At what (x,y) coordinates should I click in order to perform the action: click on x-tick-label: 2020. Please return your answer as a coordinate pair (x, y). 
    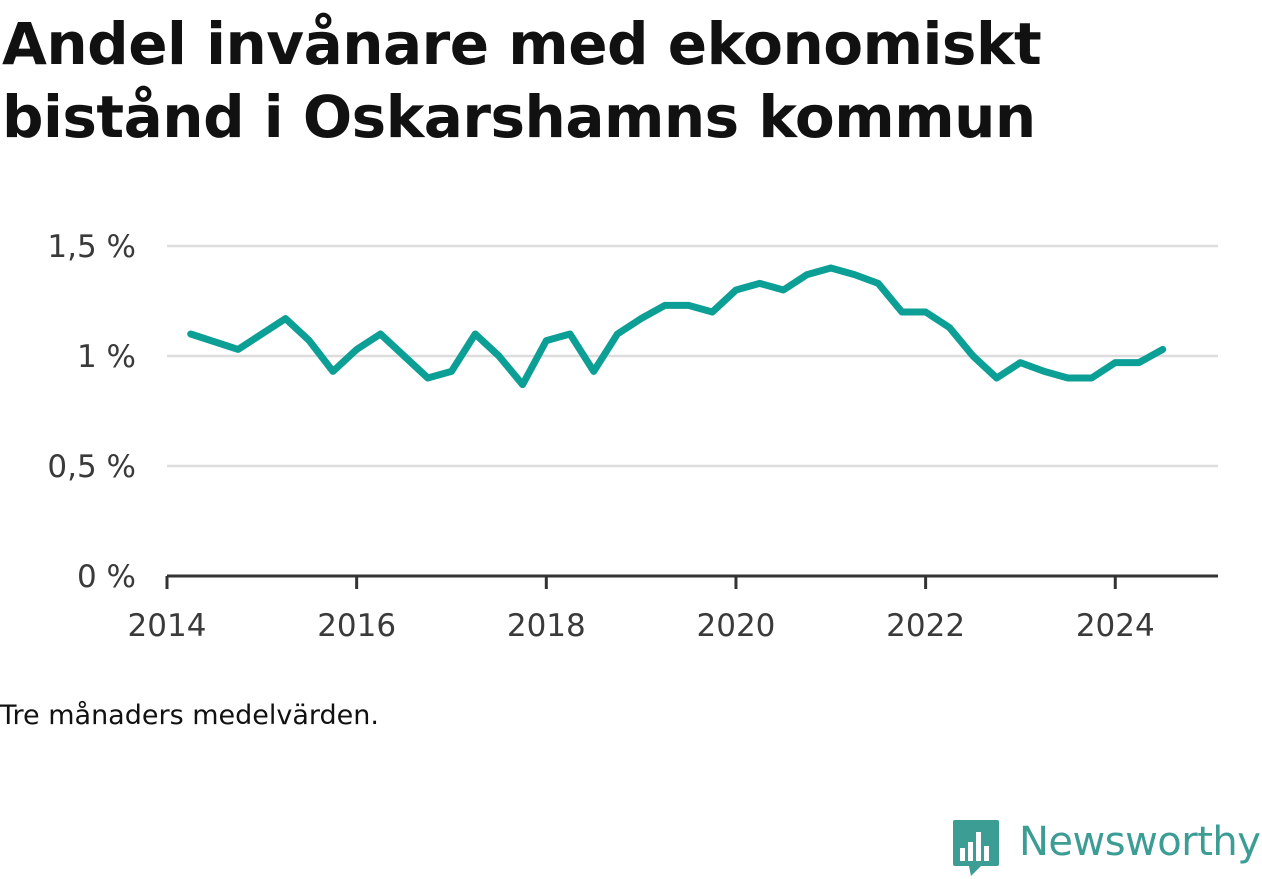
    Looking at the image, I should click on (736, 626).